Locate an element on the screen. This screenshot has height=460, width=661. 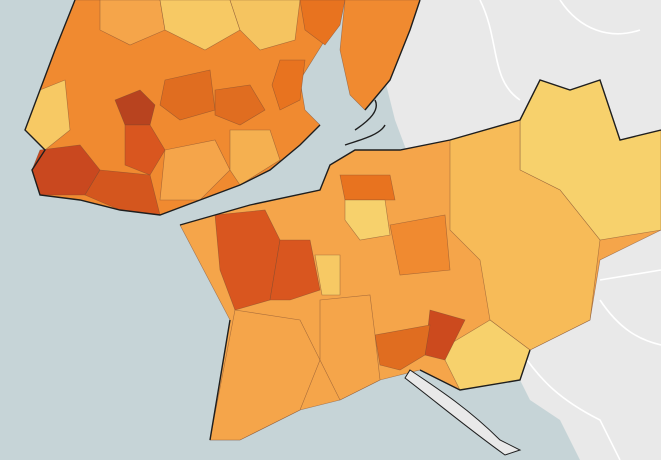
sand-spit is located at coordinates (463, 412).